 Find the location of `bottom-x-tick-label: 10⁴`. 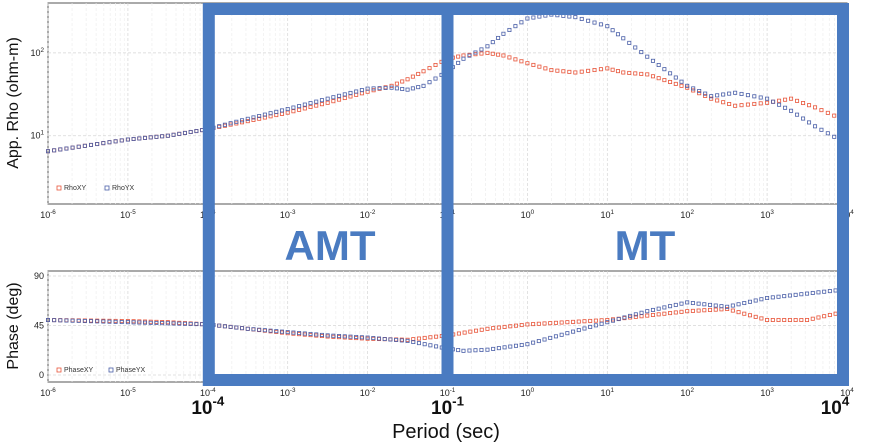

bottom-x-tick-label: 10⁴ is located at coordinates (847, 392).